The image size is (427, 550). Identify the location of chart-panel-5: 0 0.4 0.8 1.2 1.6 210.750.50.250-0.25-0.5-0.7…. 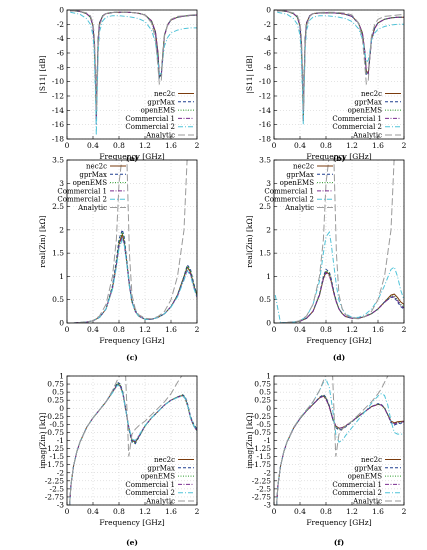
(119, 460).